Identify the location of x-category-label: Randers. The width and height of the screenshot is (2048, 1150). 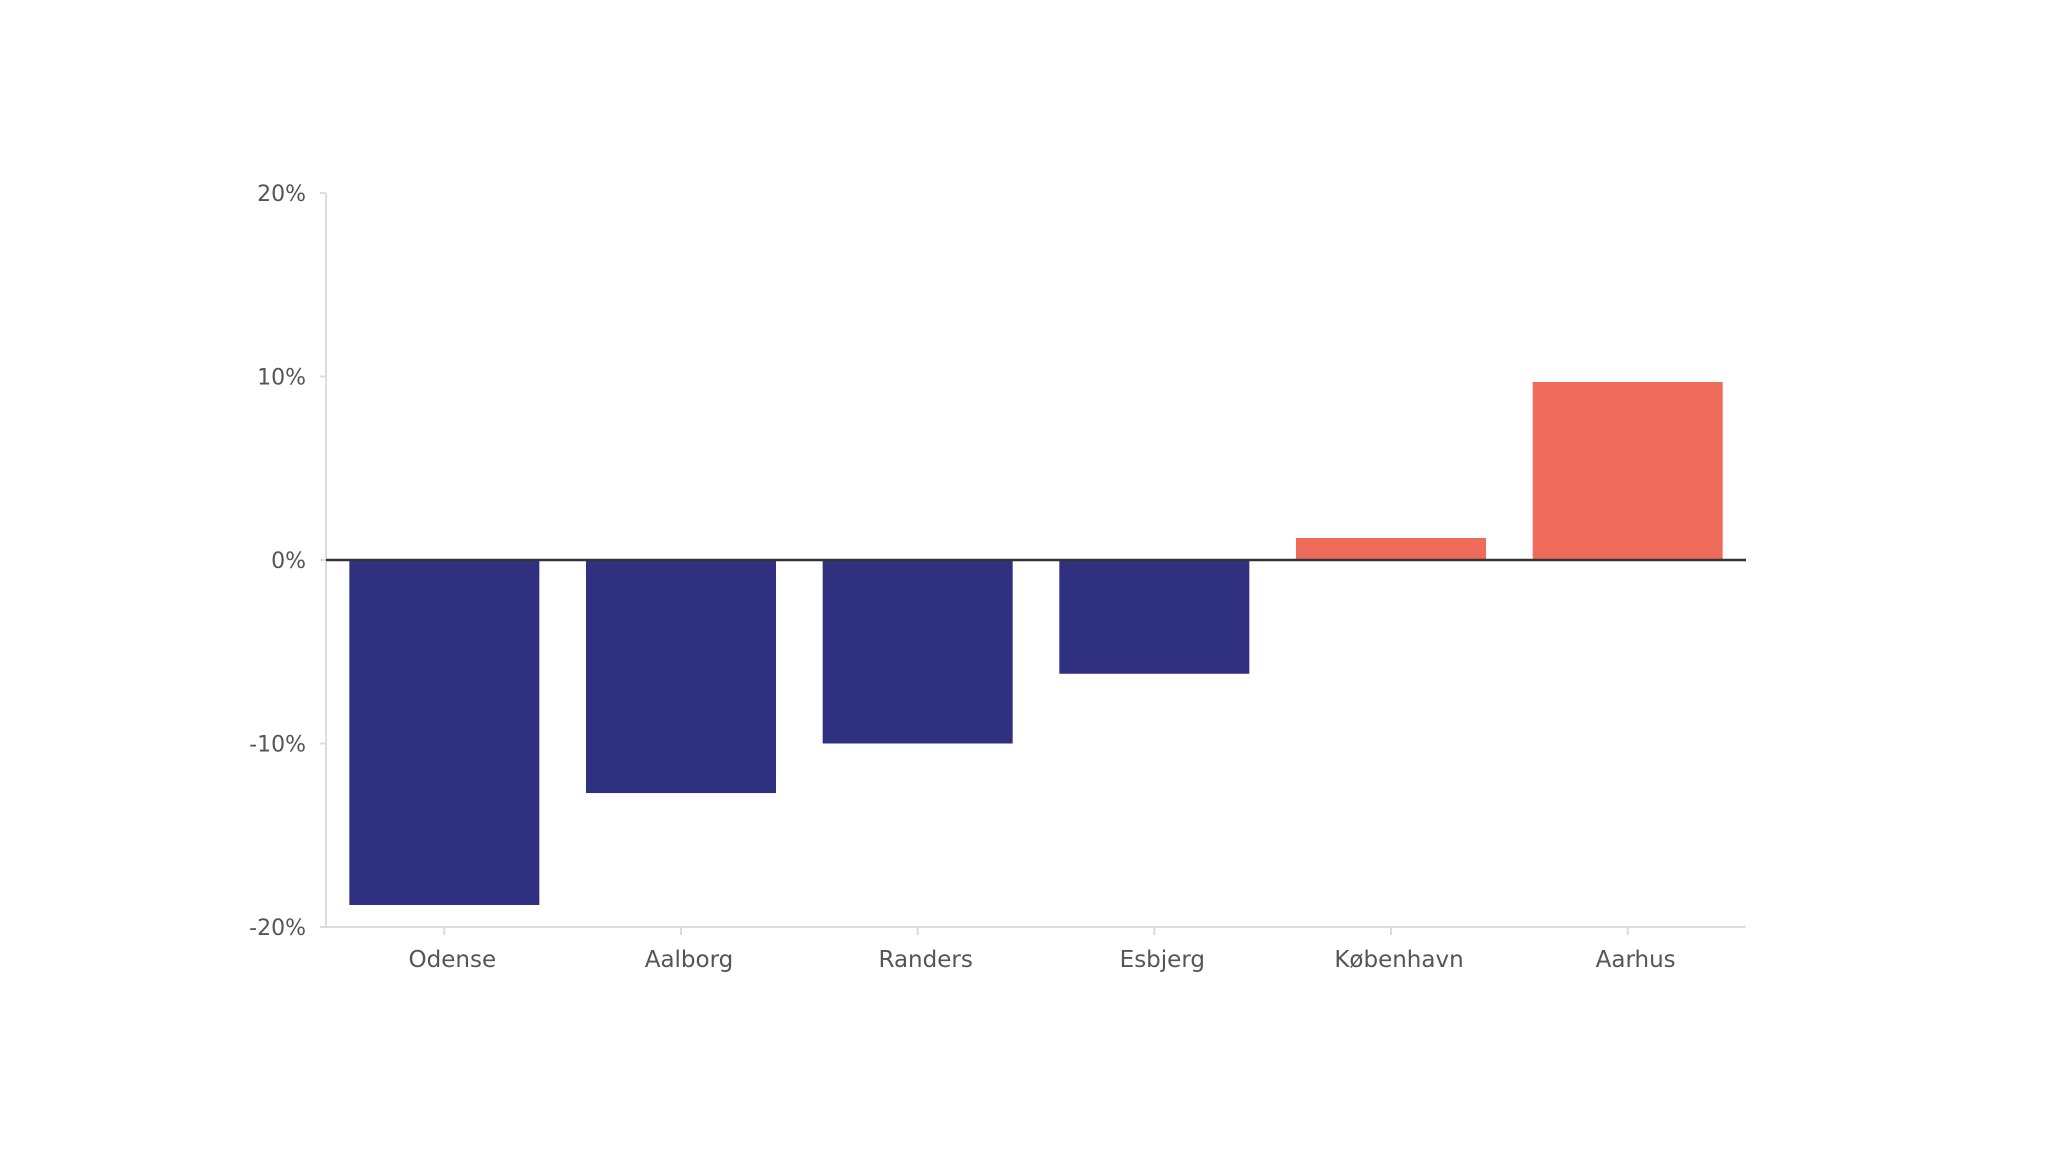
(925, 960).